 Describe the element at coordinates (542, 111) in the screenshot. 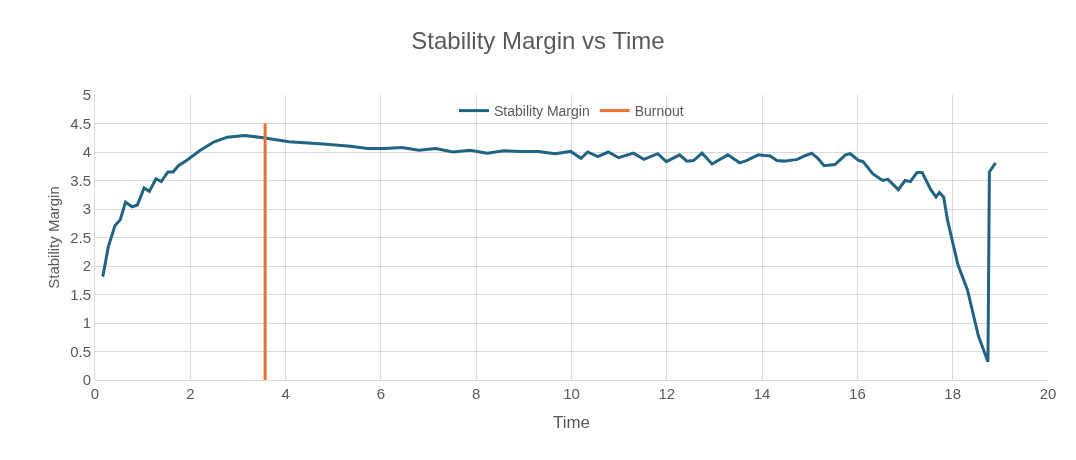

I see `legend-label: Stability Margin` at that location.